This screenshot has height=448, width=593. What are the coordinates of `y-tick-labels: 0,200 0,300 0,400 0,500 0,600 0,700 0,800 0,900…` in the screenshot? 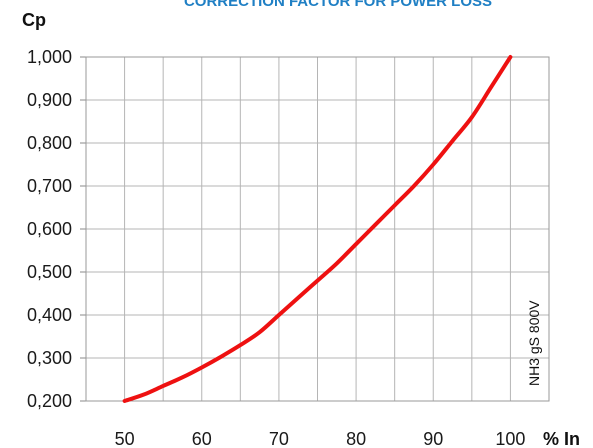 It's located at (49, 229).